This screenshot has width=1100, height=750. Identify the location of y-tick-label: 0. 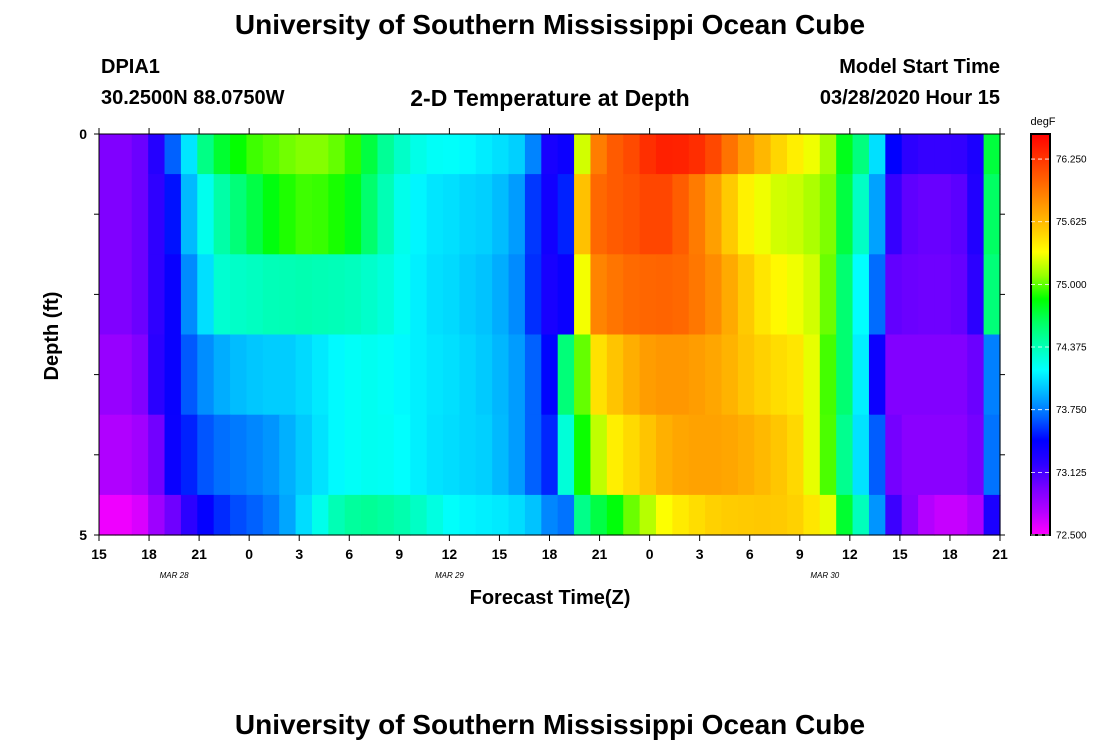
(83, 134).